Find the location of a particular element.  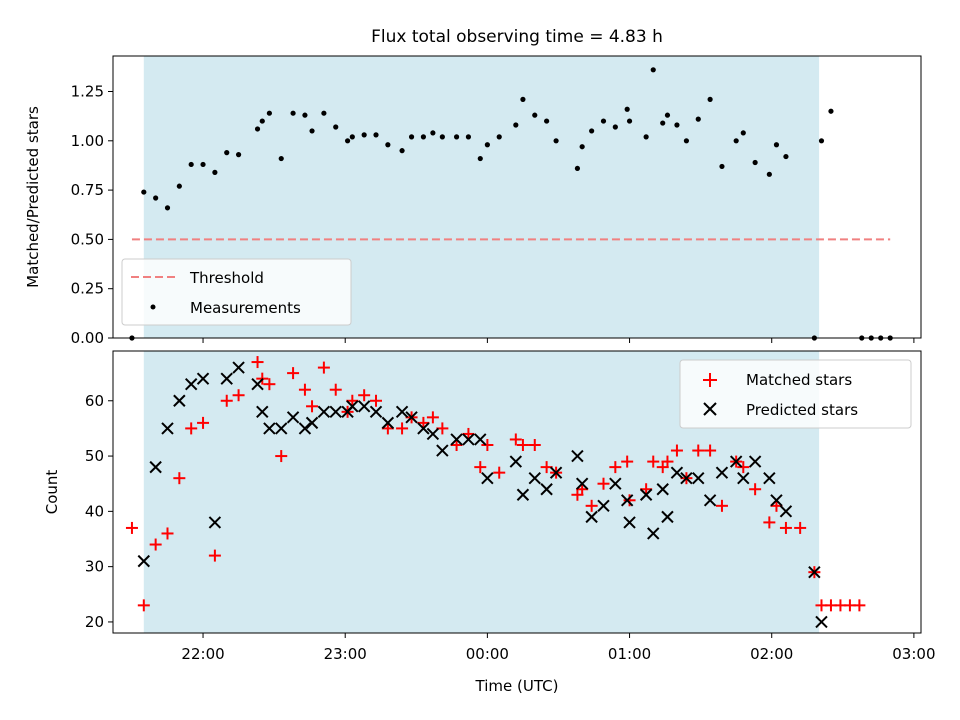

bottom-y-tick-label: 20 is located at coordinates (94, 622).